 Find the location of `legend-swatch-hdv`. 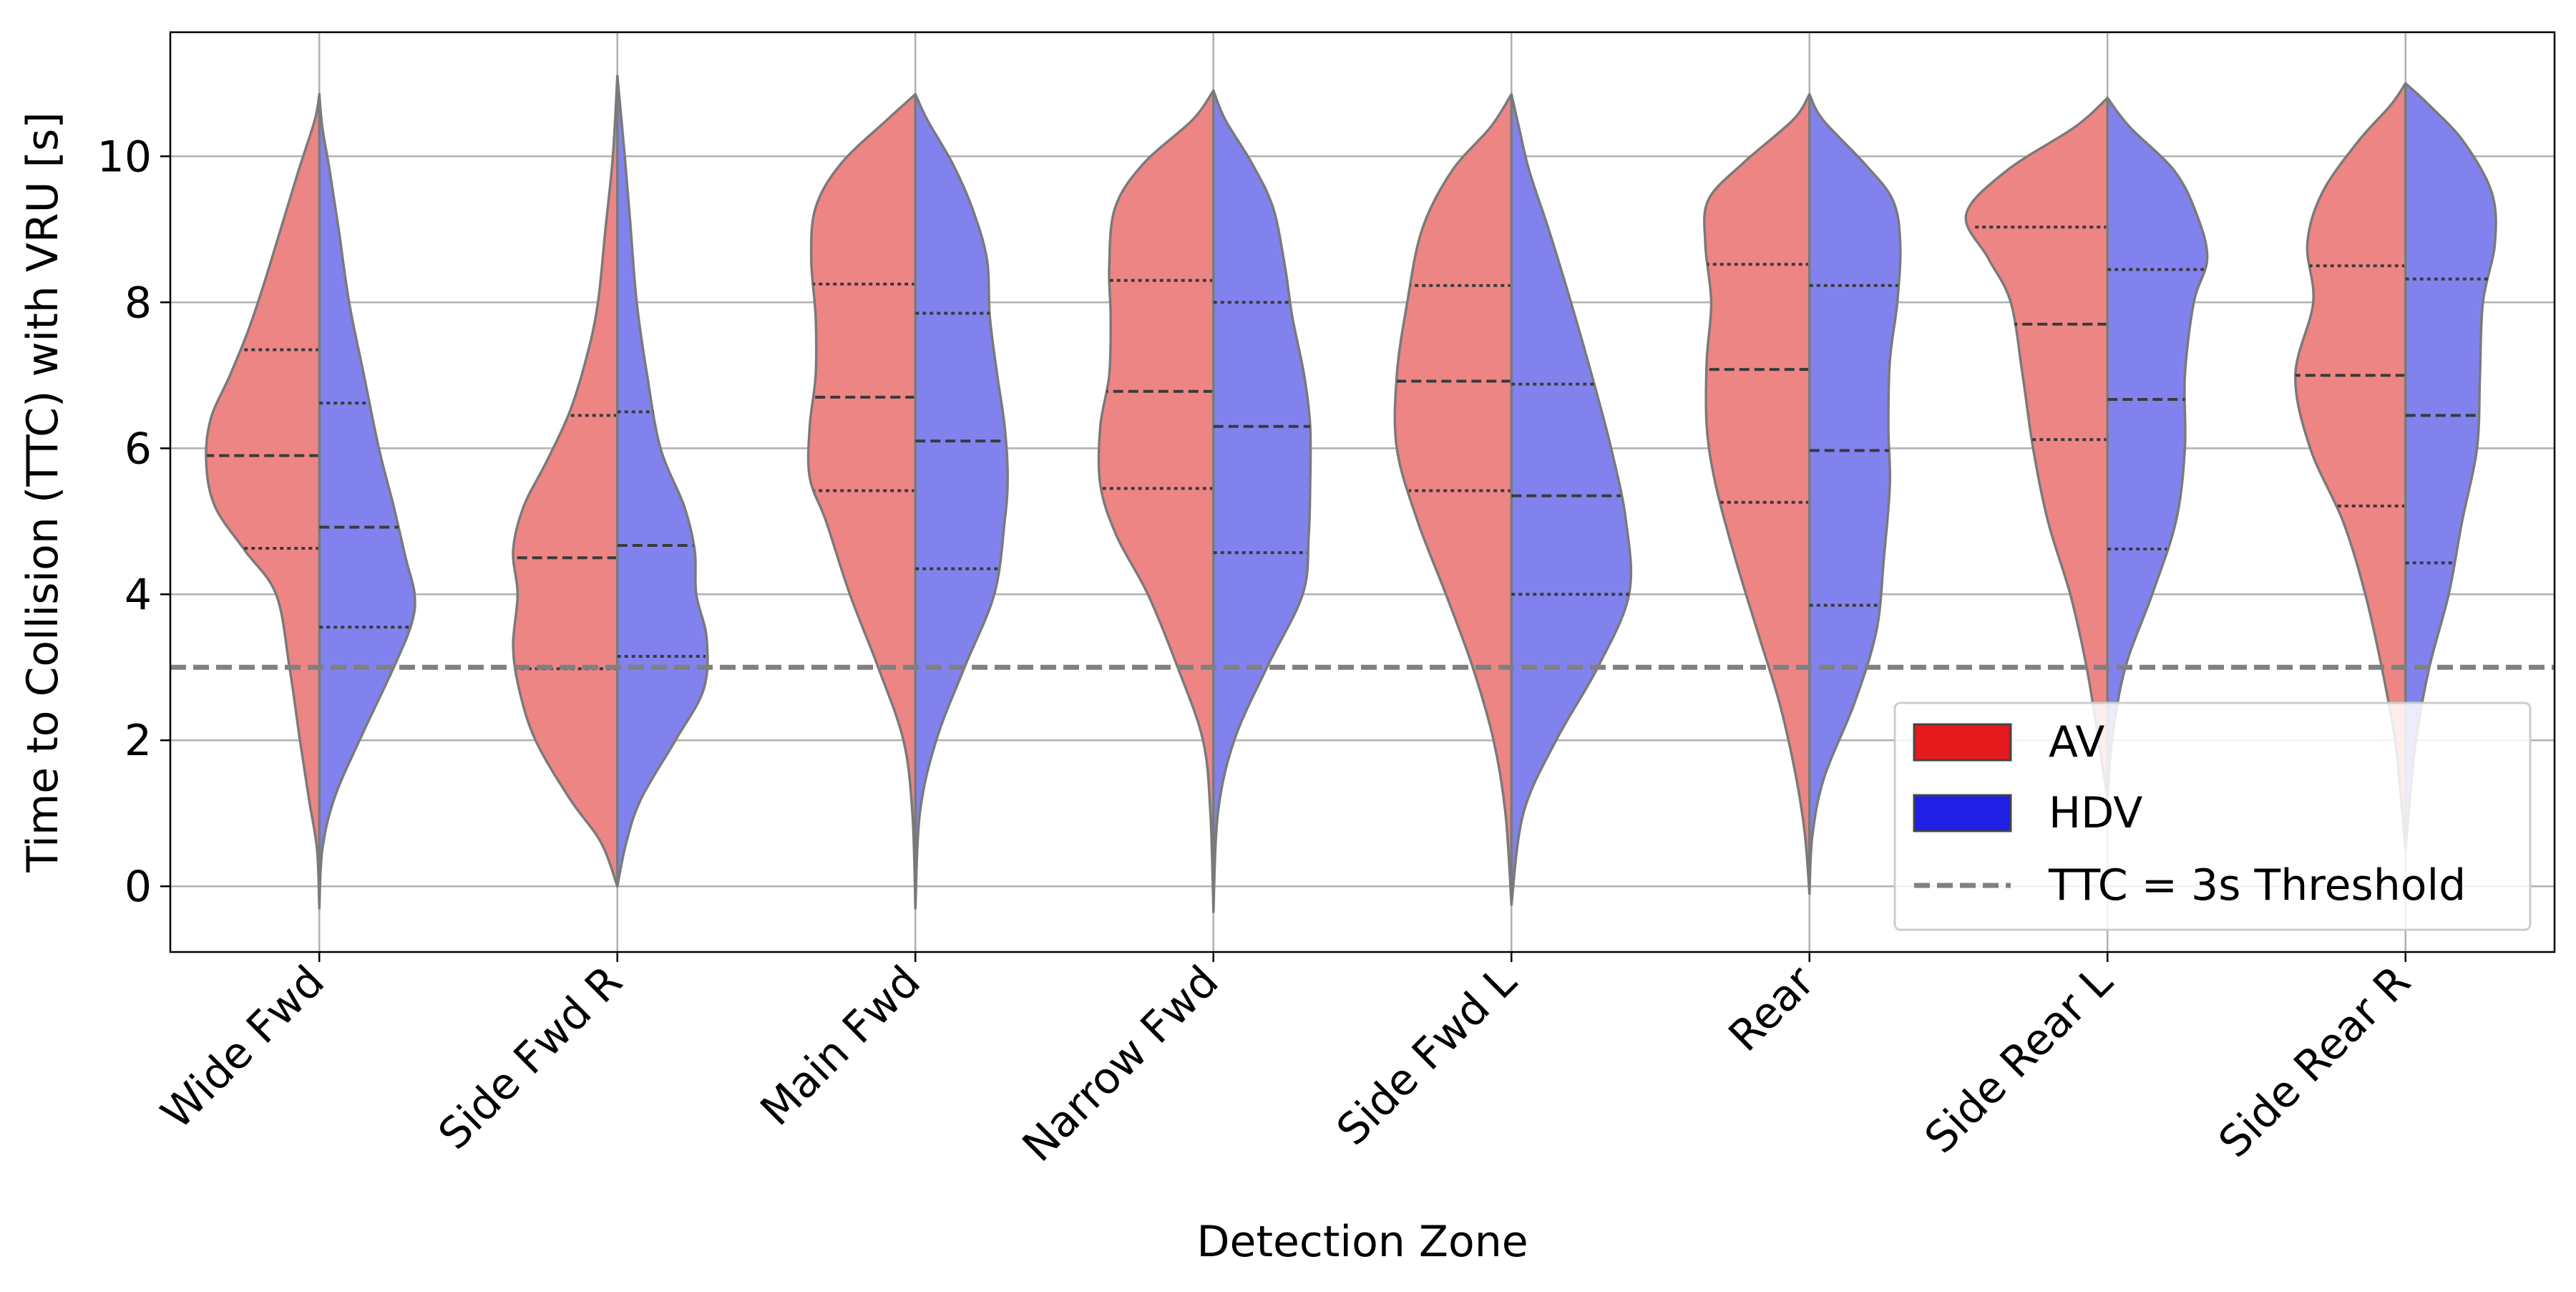

legend-swatch-hdv is located at coordinates (1962, 813).